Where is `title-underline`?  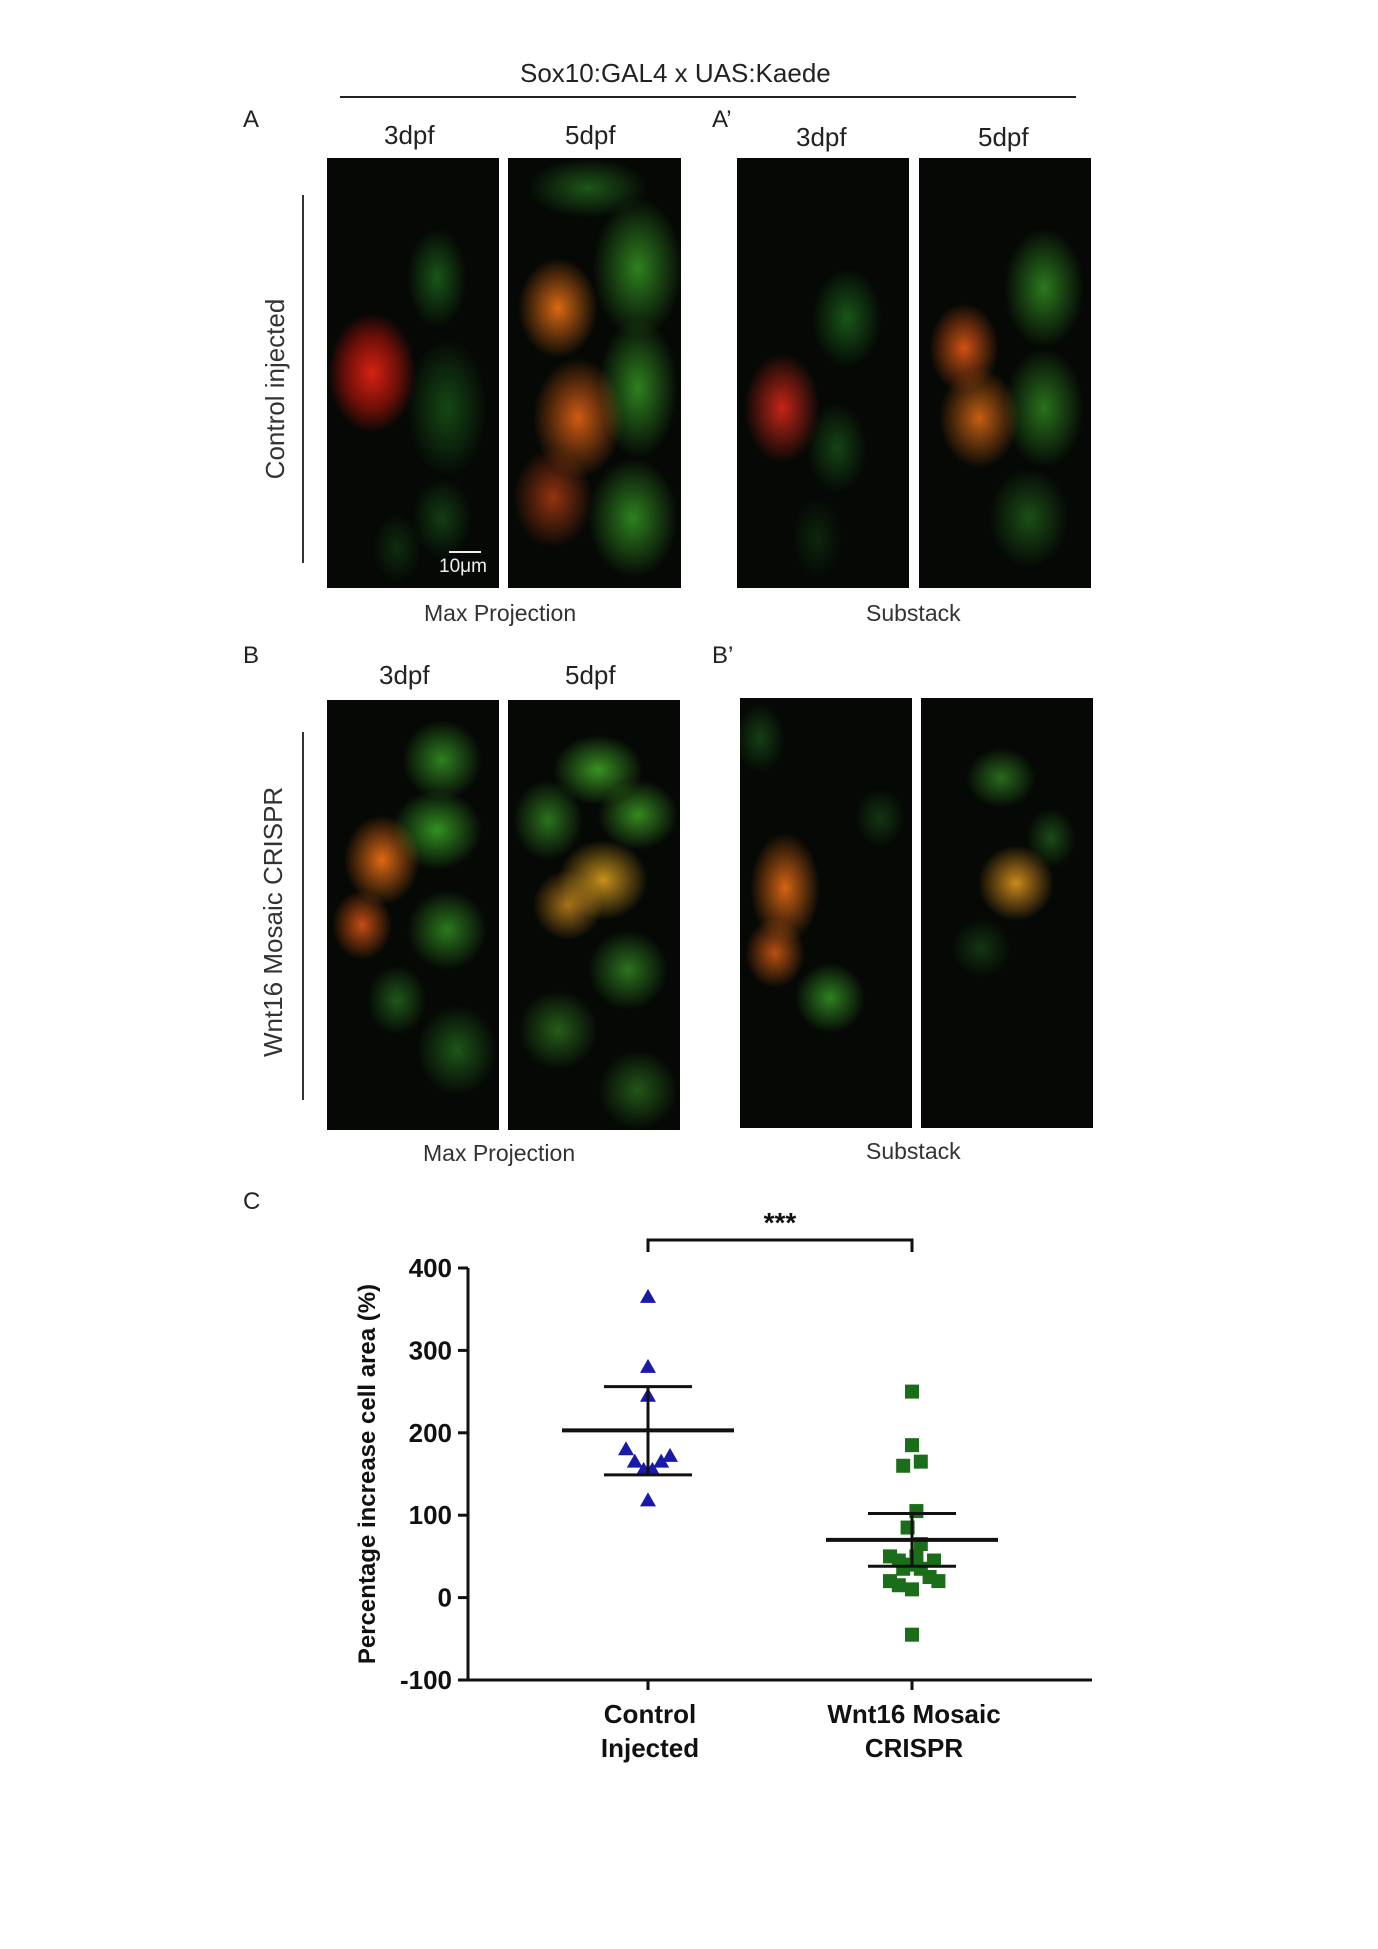
title-underline is located at coordinates (708, 97).